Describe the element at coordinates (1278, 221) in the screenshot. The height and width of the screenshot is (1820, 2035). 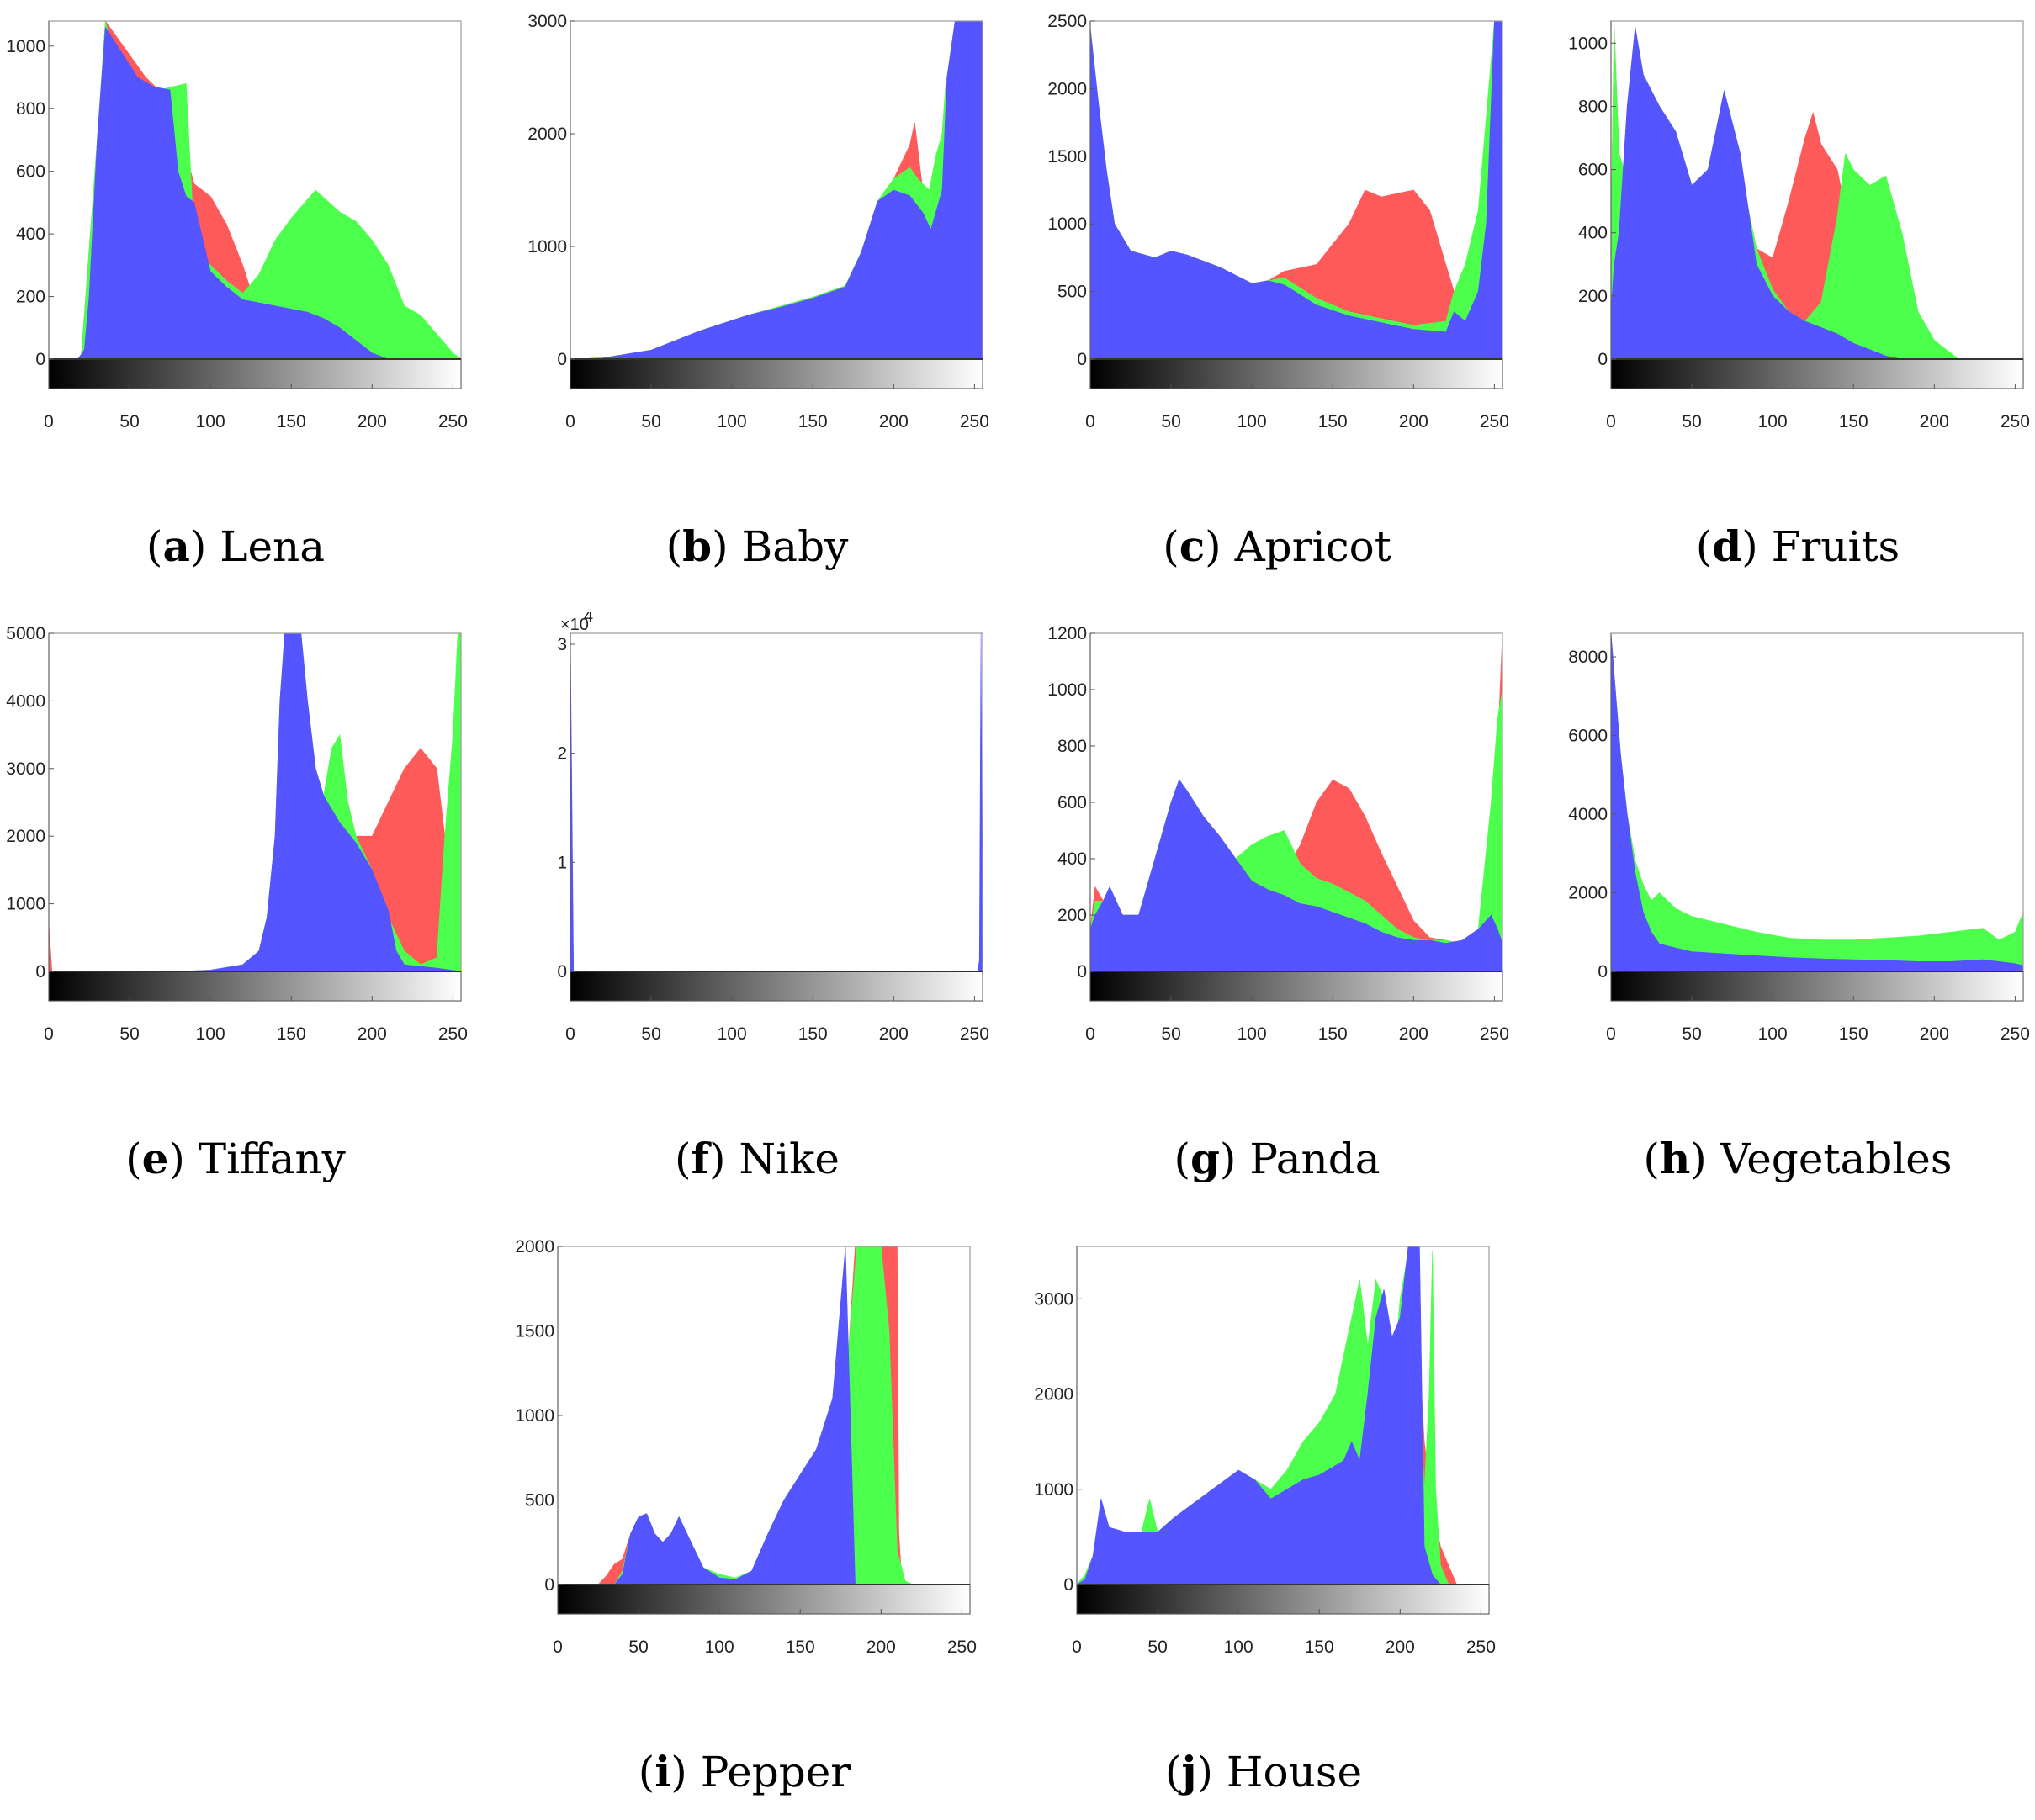
I see `chart-c: 0 500 1000 1500 2000 2500 0 50 100 150 200 250` at that location.